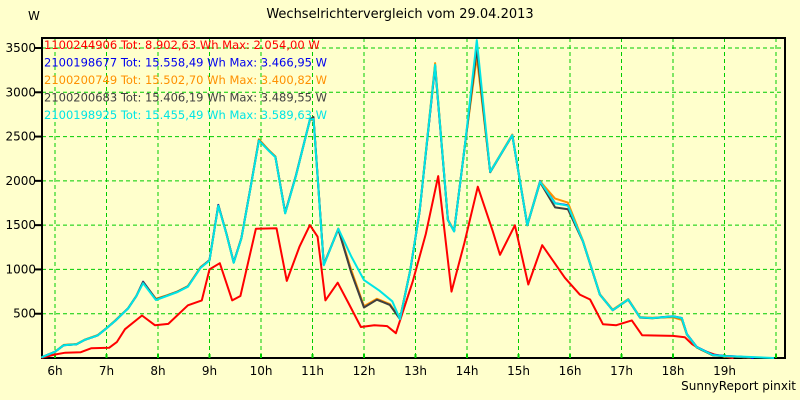  What do you see at coordinates (621, 371) in the screenshot?
I see `x-tick-label: 17h` at bounding box center [621, 371].